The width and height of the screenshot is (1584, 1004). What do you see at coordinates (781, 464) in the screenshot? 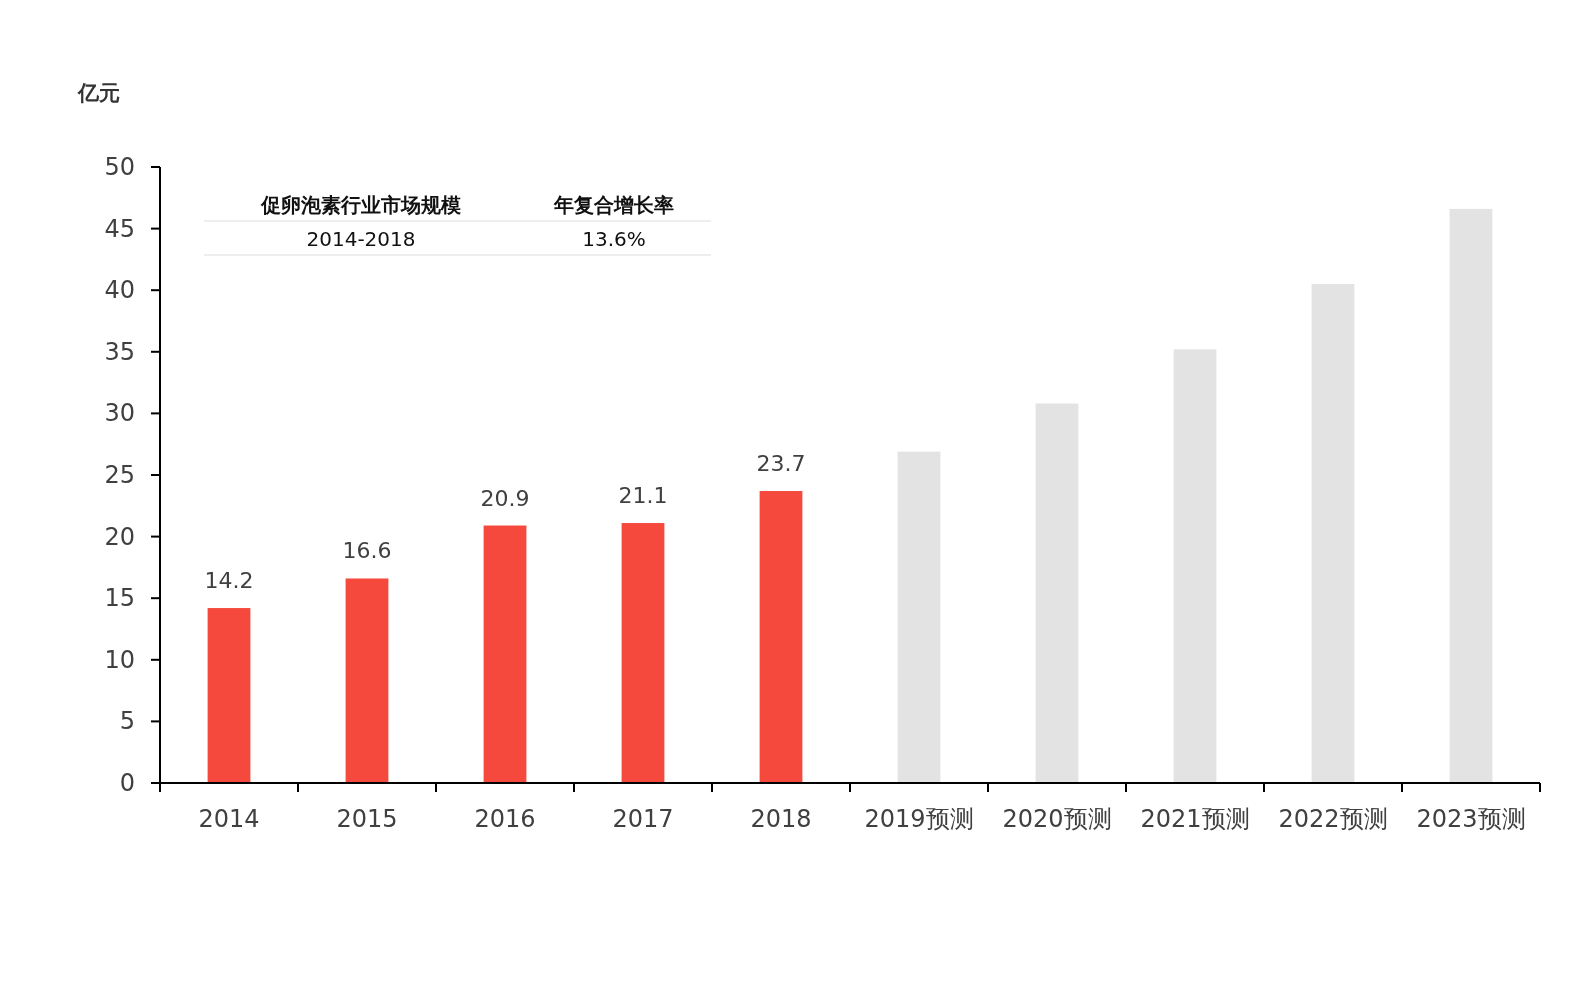
I see `data-label: 23.7` at bounding box center [781, 464].